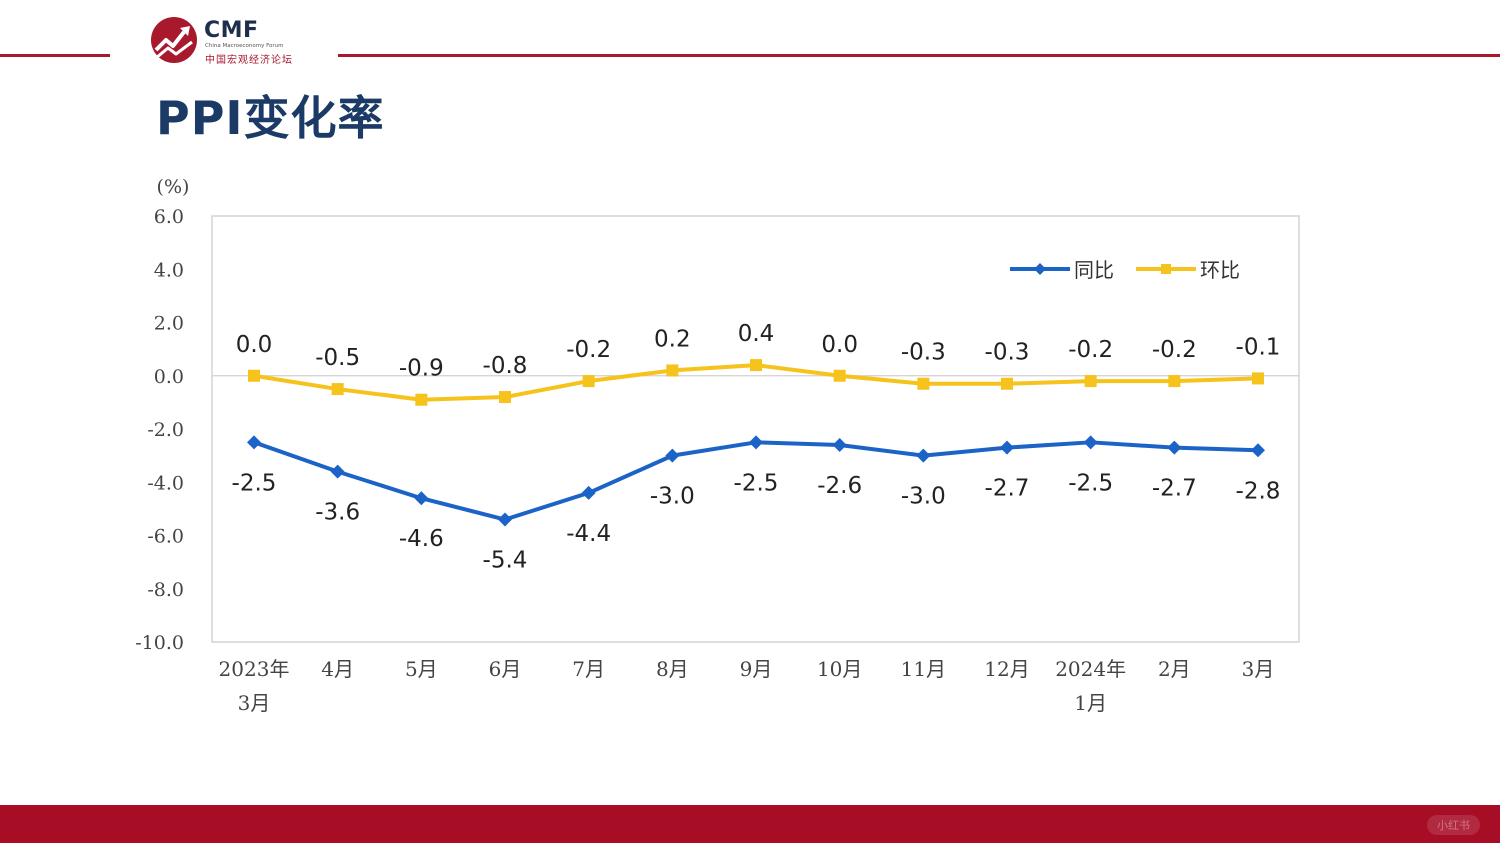  Describe the element at coordinates (337, 669) in the screenshot. I see `x-tick-label: 4月` at that location.